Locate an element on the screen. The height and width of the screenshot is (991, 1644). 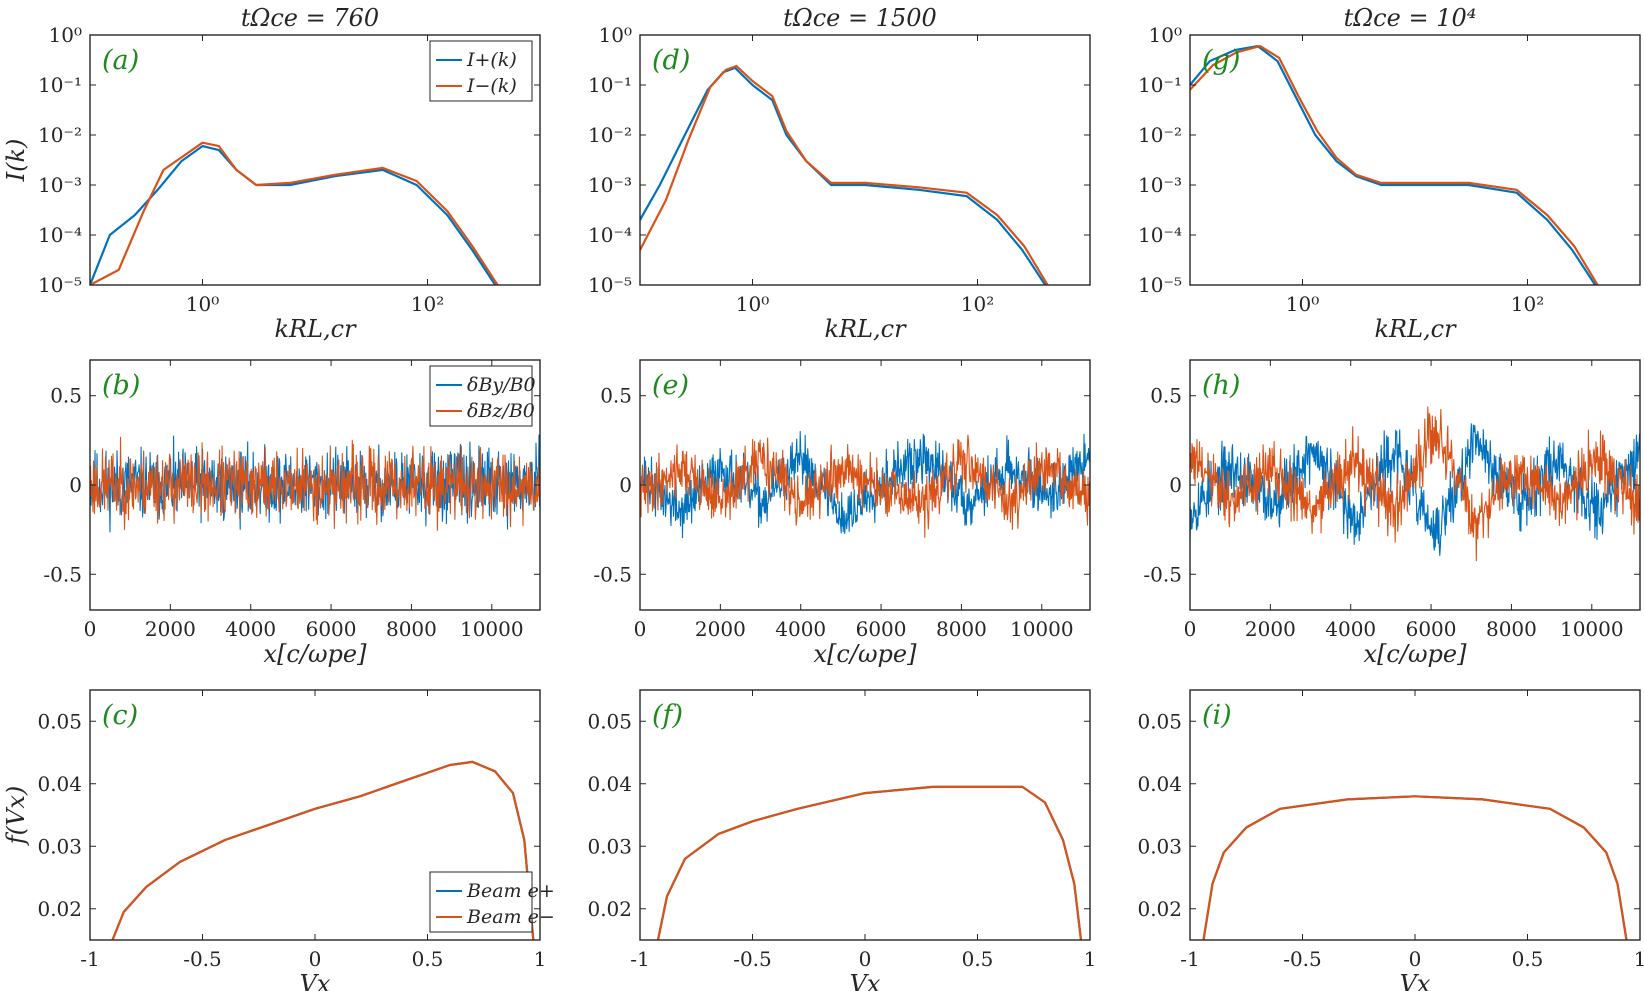
x-tick-label: -0.5 is located at coordinates (202, 959).